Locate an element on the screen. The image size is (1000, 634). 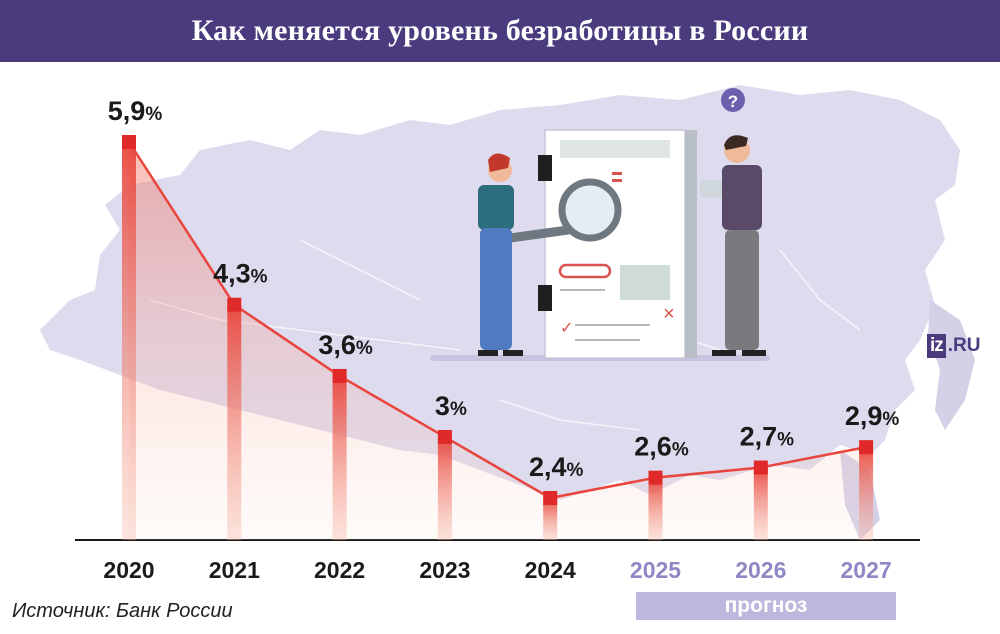
x-tick-2024: 2024 is located at coordinates (550, 570).